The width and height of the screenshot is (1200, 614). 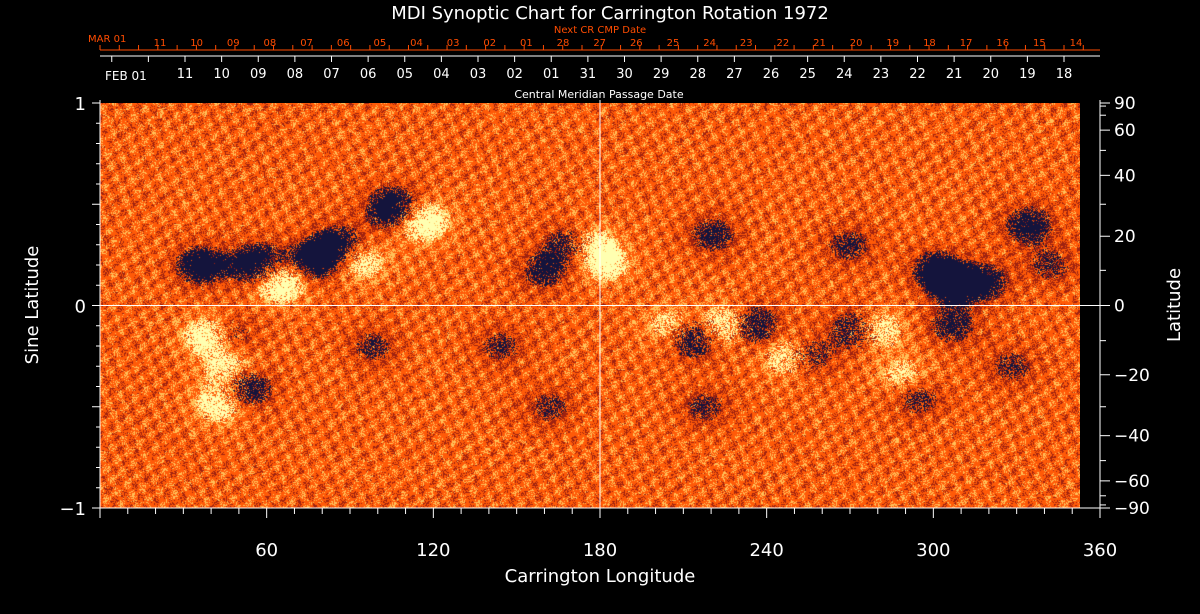 I want to click on top-axis-day: 21, so click(x=819, y=43).